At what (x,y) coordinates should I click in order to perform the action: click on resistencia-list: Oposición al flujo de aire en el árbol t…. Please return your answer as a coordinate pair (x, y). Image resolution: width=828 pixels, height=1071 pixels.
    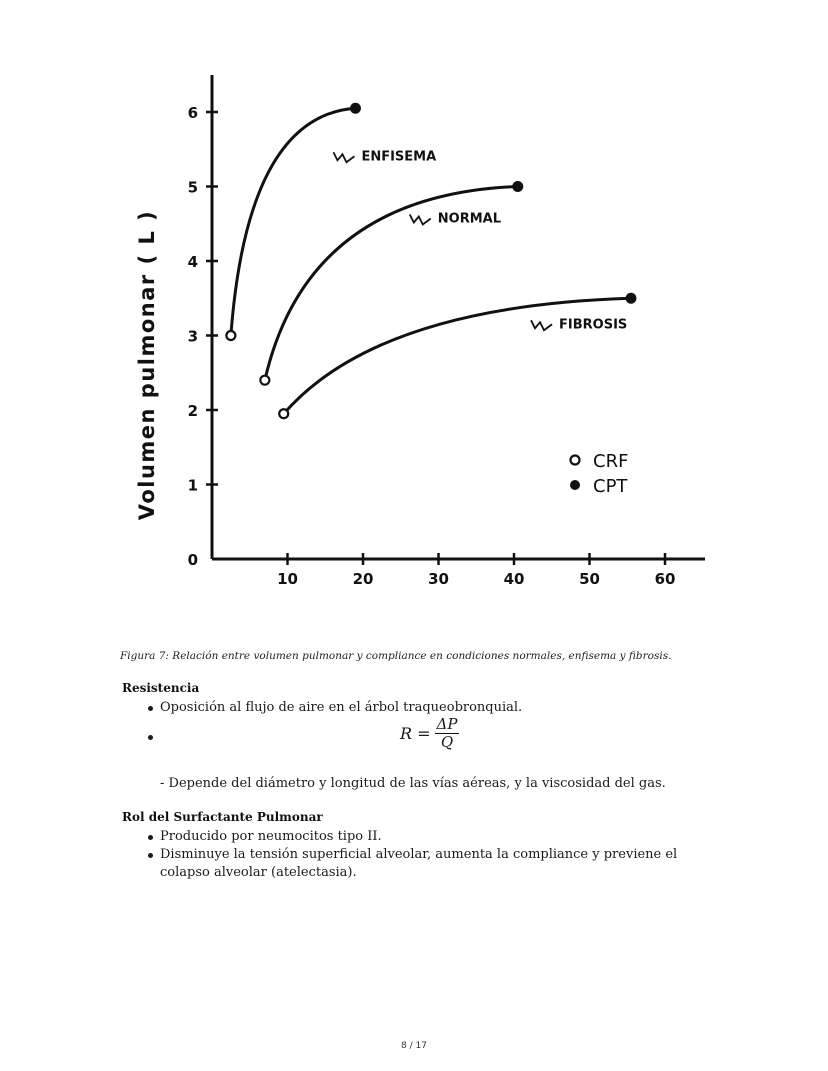
    Looking at the image, I should click on (335, 722).